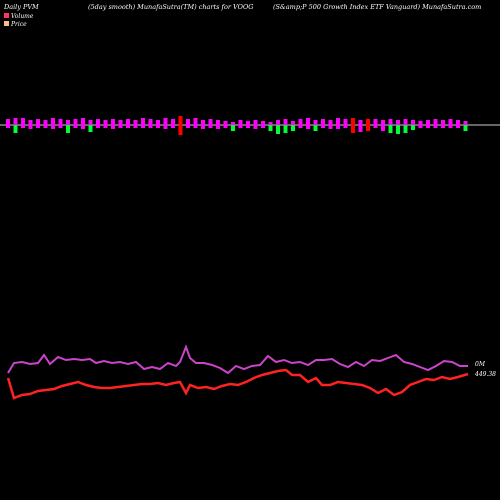 This screenshot has width=500, height=500. Describe the element at coordinates (485, 374) in the screenshot. I see `price-end-label: 449.38` at that location.